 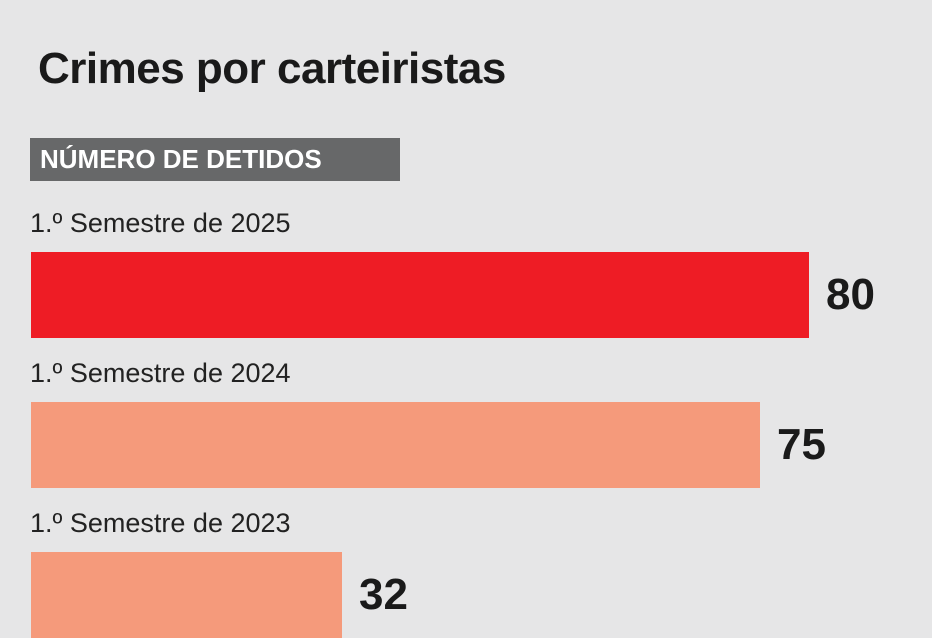 I want to click on category-label: 1.º Semestre de 2023, so click(x=160, y=523).